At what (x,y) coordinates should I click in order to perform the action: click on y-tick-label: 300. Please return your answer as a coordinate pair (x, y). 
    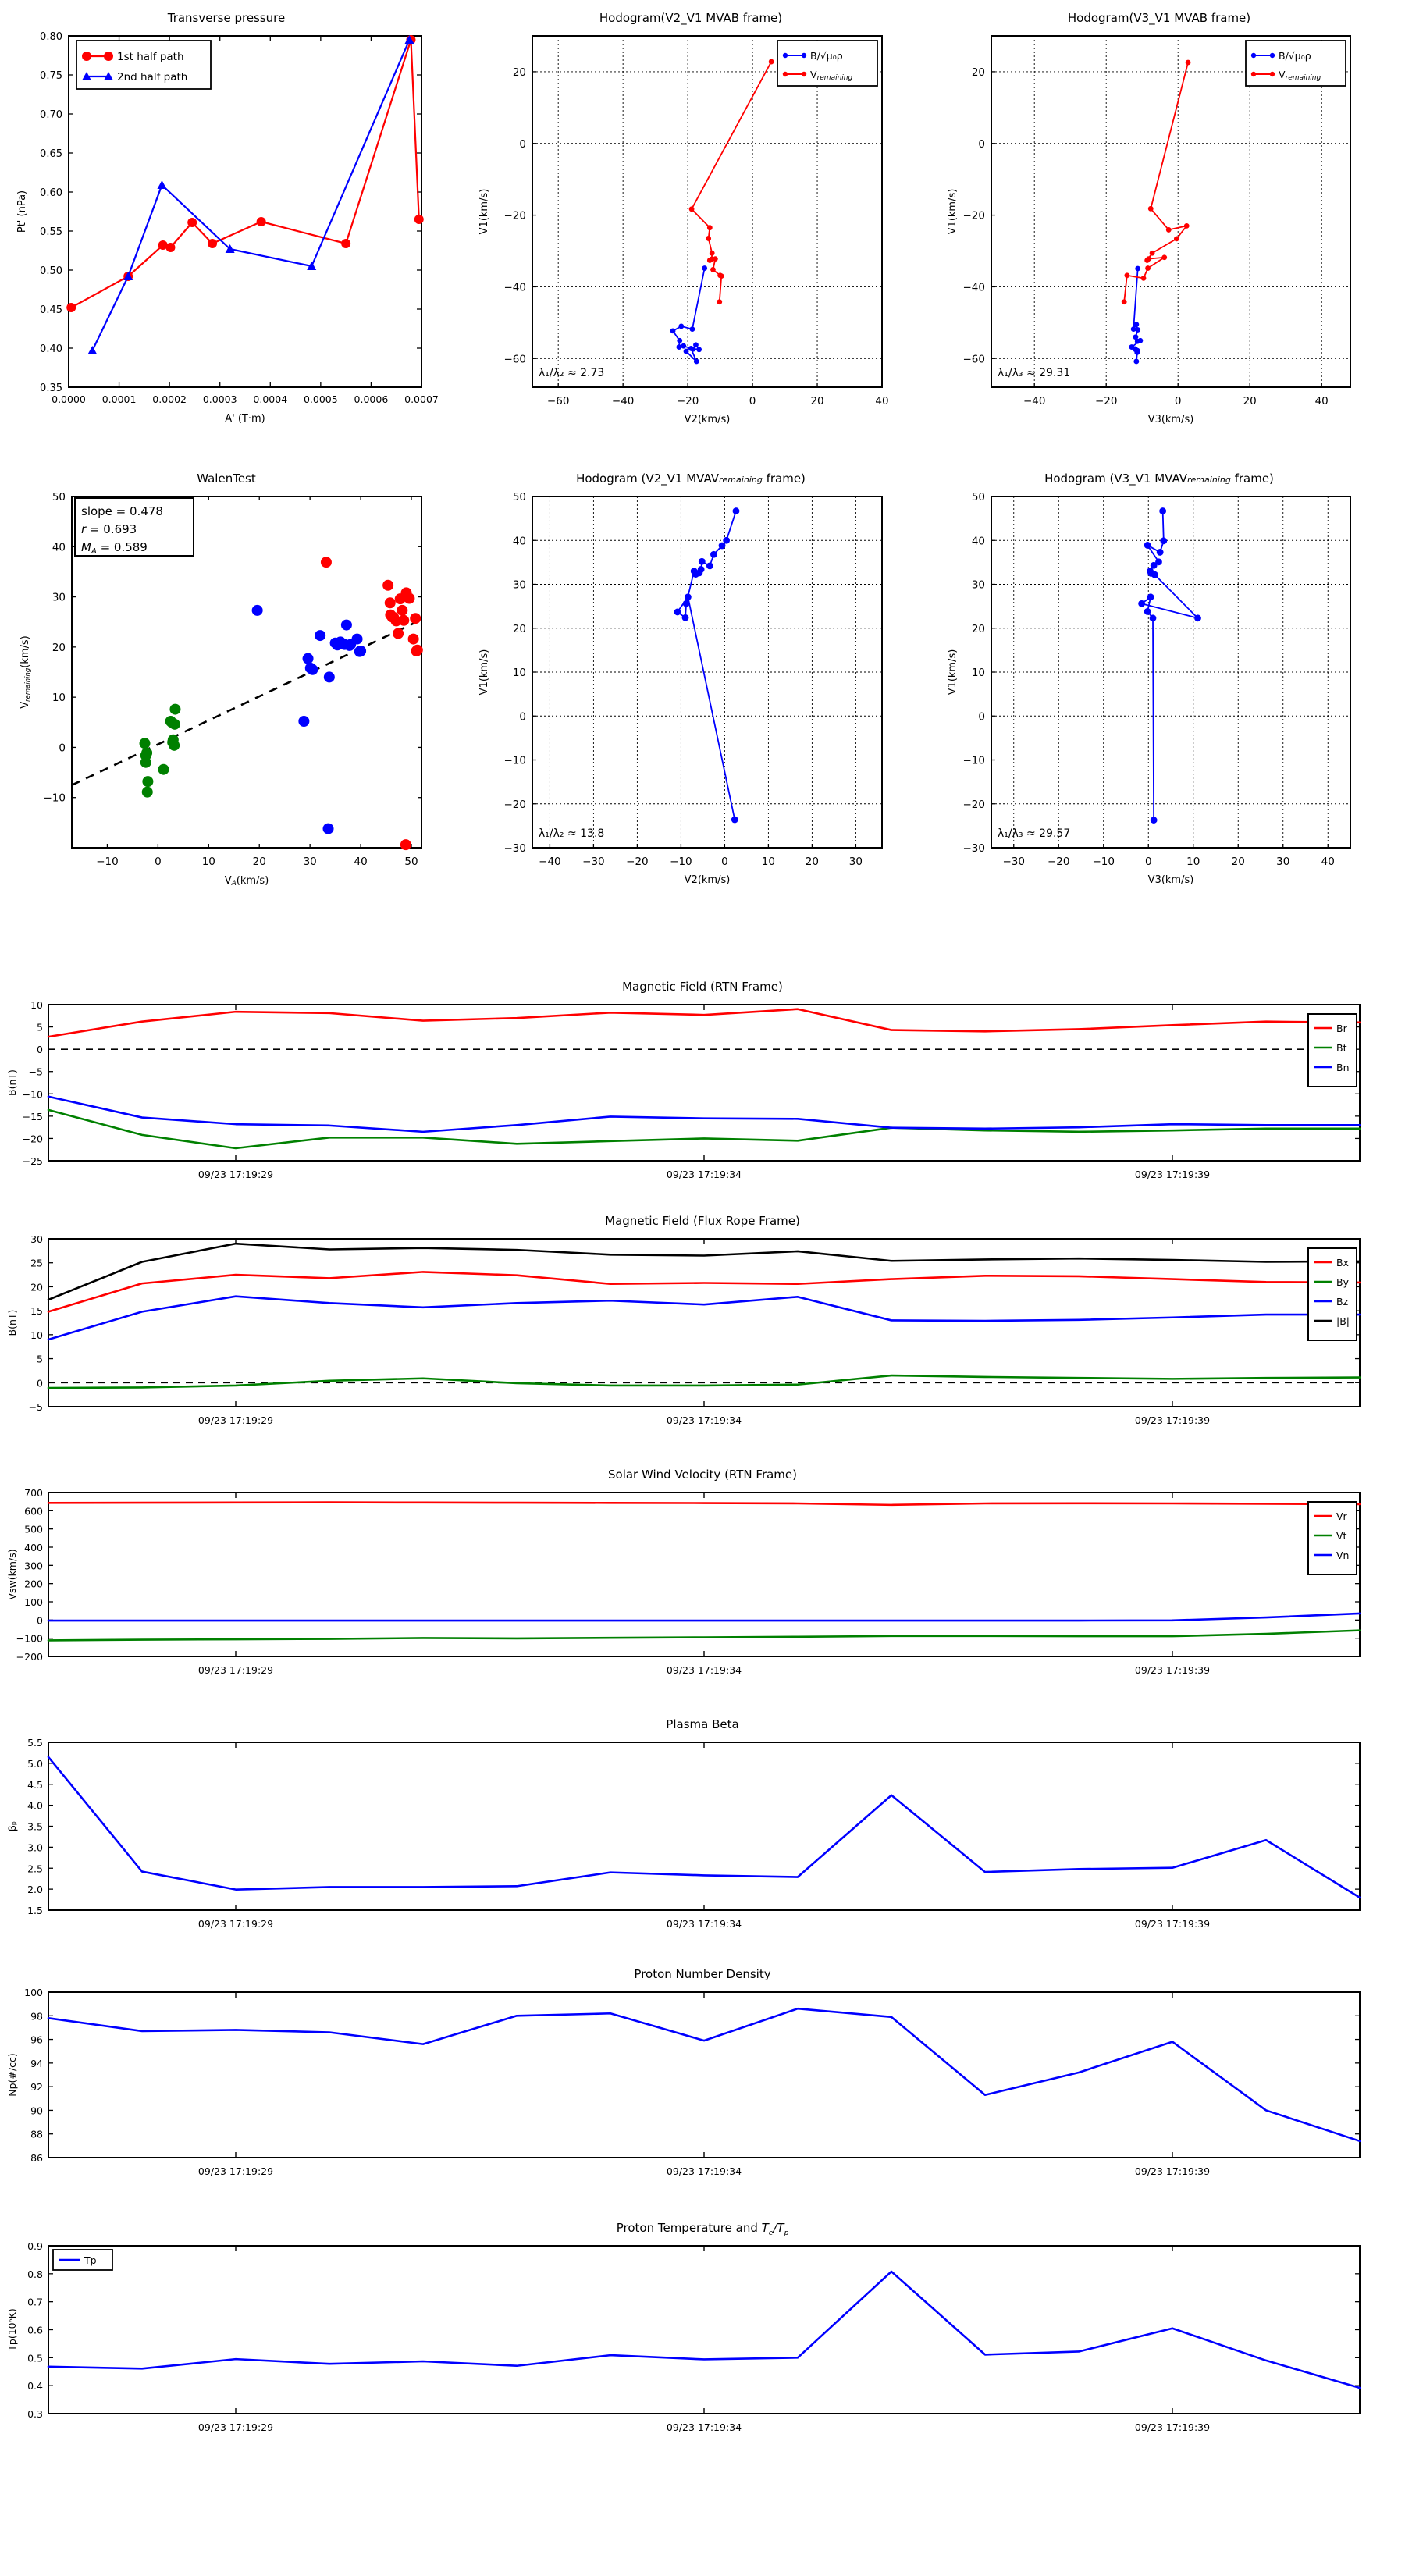
    Looking at the image, I should click on (34, 1565).